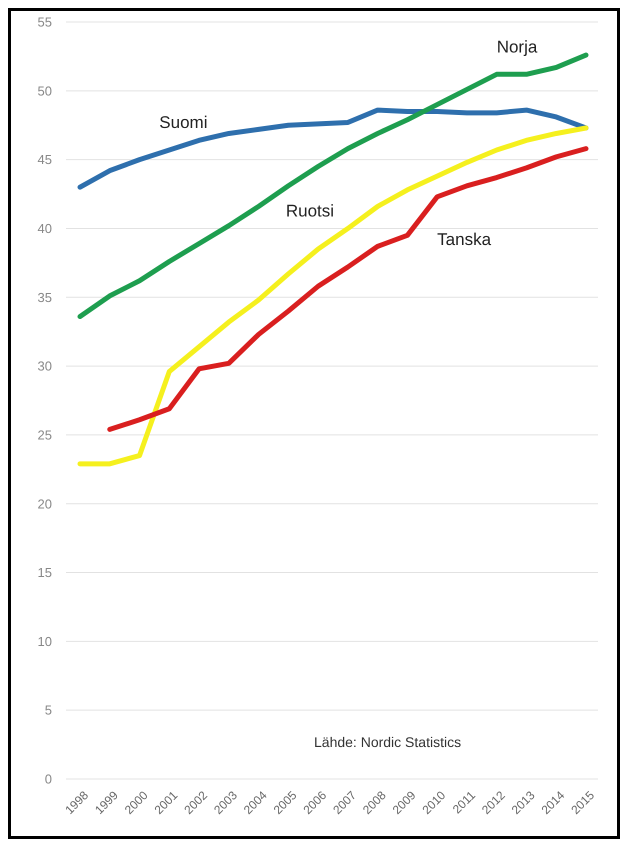 Image resolution: width=628 pixels, height=847 pixels. What do you see at coordinates (45, 641) in the screenshot?
I see `y-tick-label: 10` at bounding box center [45, 641].